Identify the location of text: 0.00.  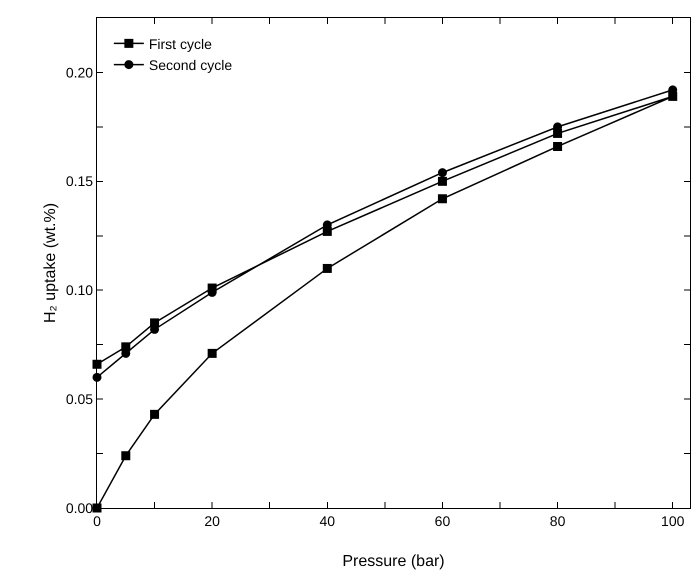
(80, 508).